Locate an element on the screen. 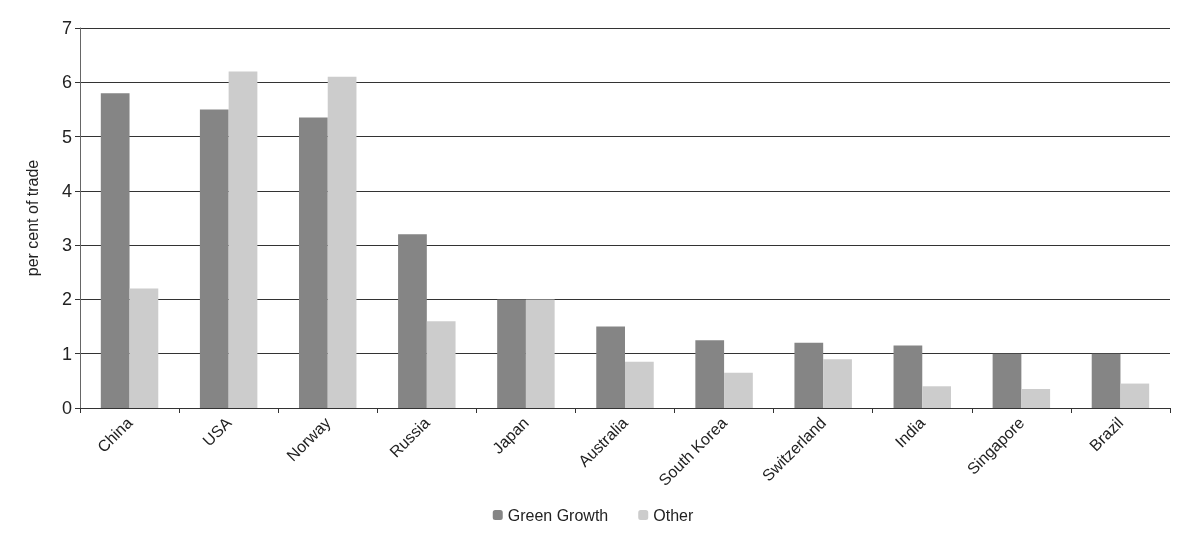  y-tick-label: 1 is located at coordinates (66, 353).